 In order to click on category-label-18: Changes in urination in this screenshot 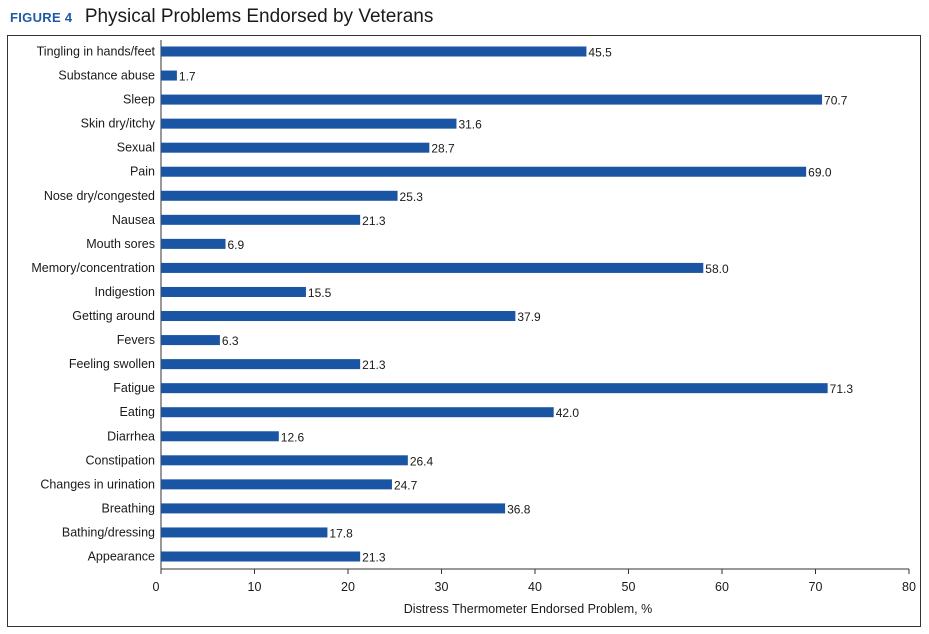, I will do `click(97, 484)`.